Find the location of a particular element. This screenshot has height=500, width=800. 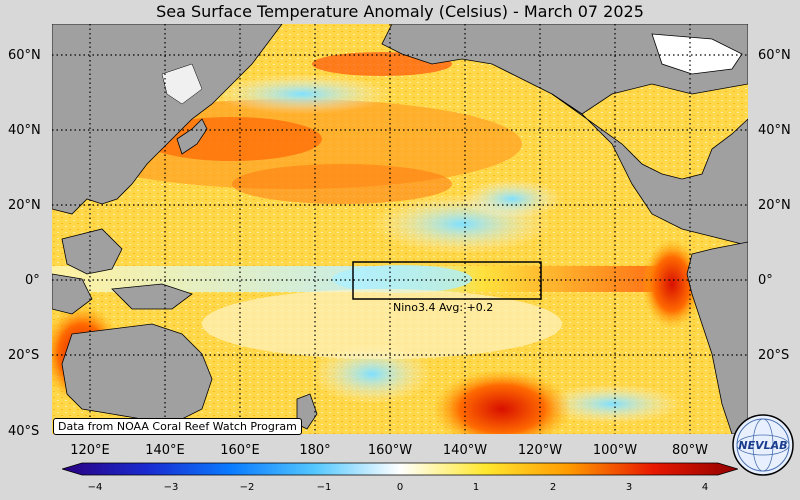

nino34-box is located at coordinates (447, 280).